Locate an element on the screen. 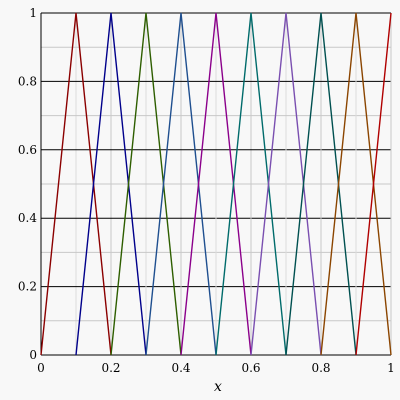  x-tick-label: 0.4 is located at coordinates (180, 368).